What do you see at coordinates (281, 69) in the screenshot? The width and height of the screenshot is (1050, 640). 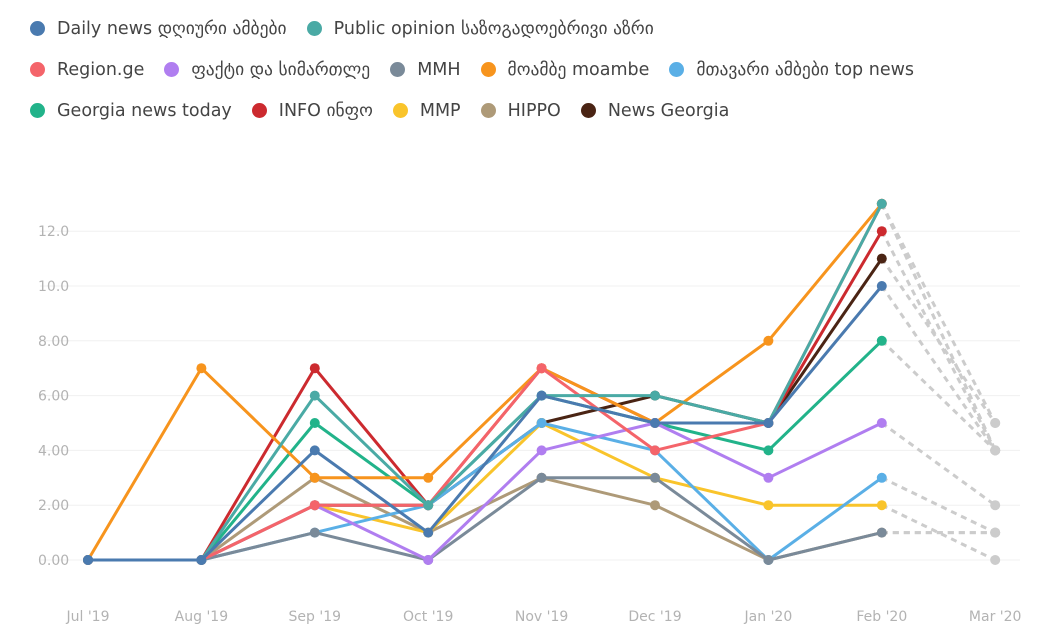 I see `legend-label: ფაქტი და სიმართლე` at bounding box center [281, 69].